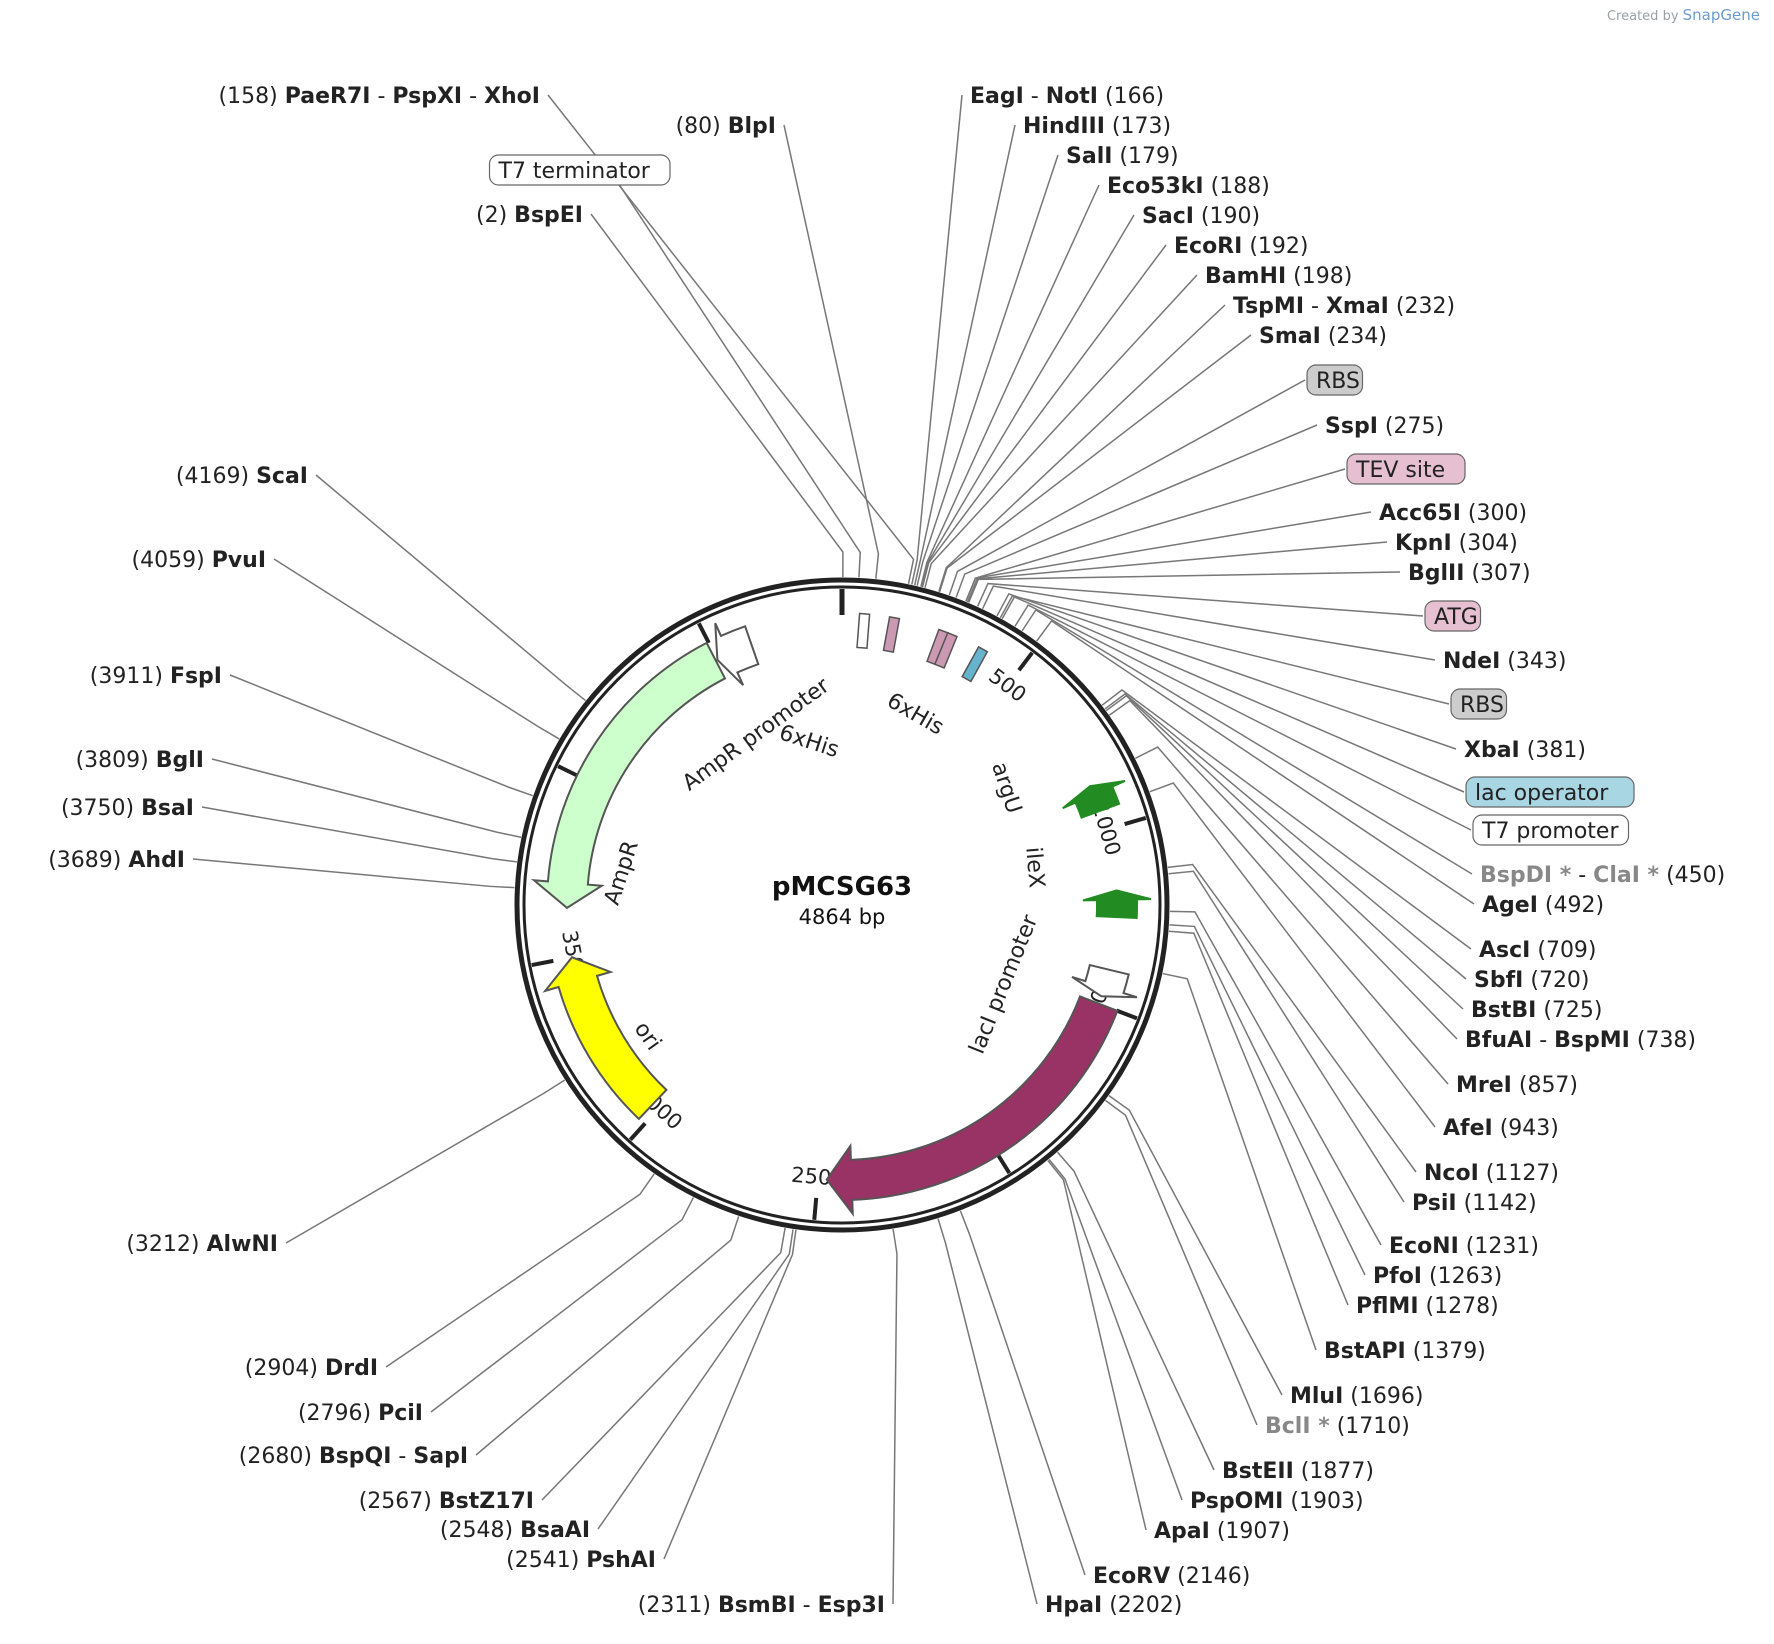 The width and height of the screenshot is (1774, 1644). What do you see at coordinates (1290, 336) in the screenshot?
I see `enzyme-name: SmaI` at bounding box center [1290, 336].